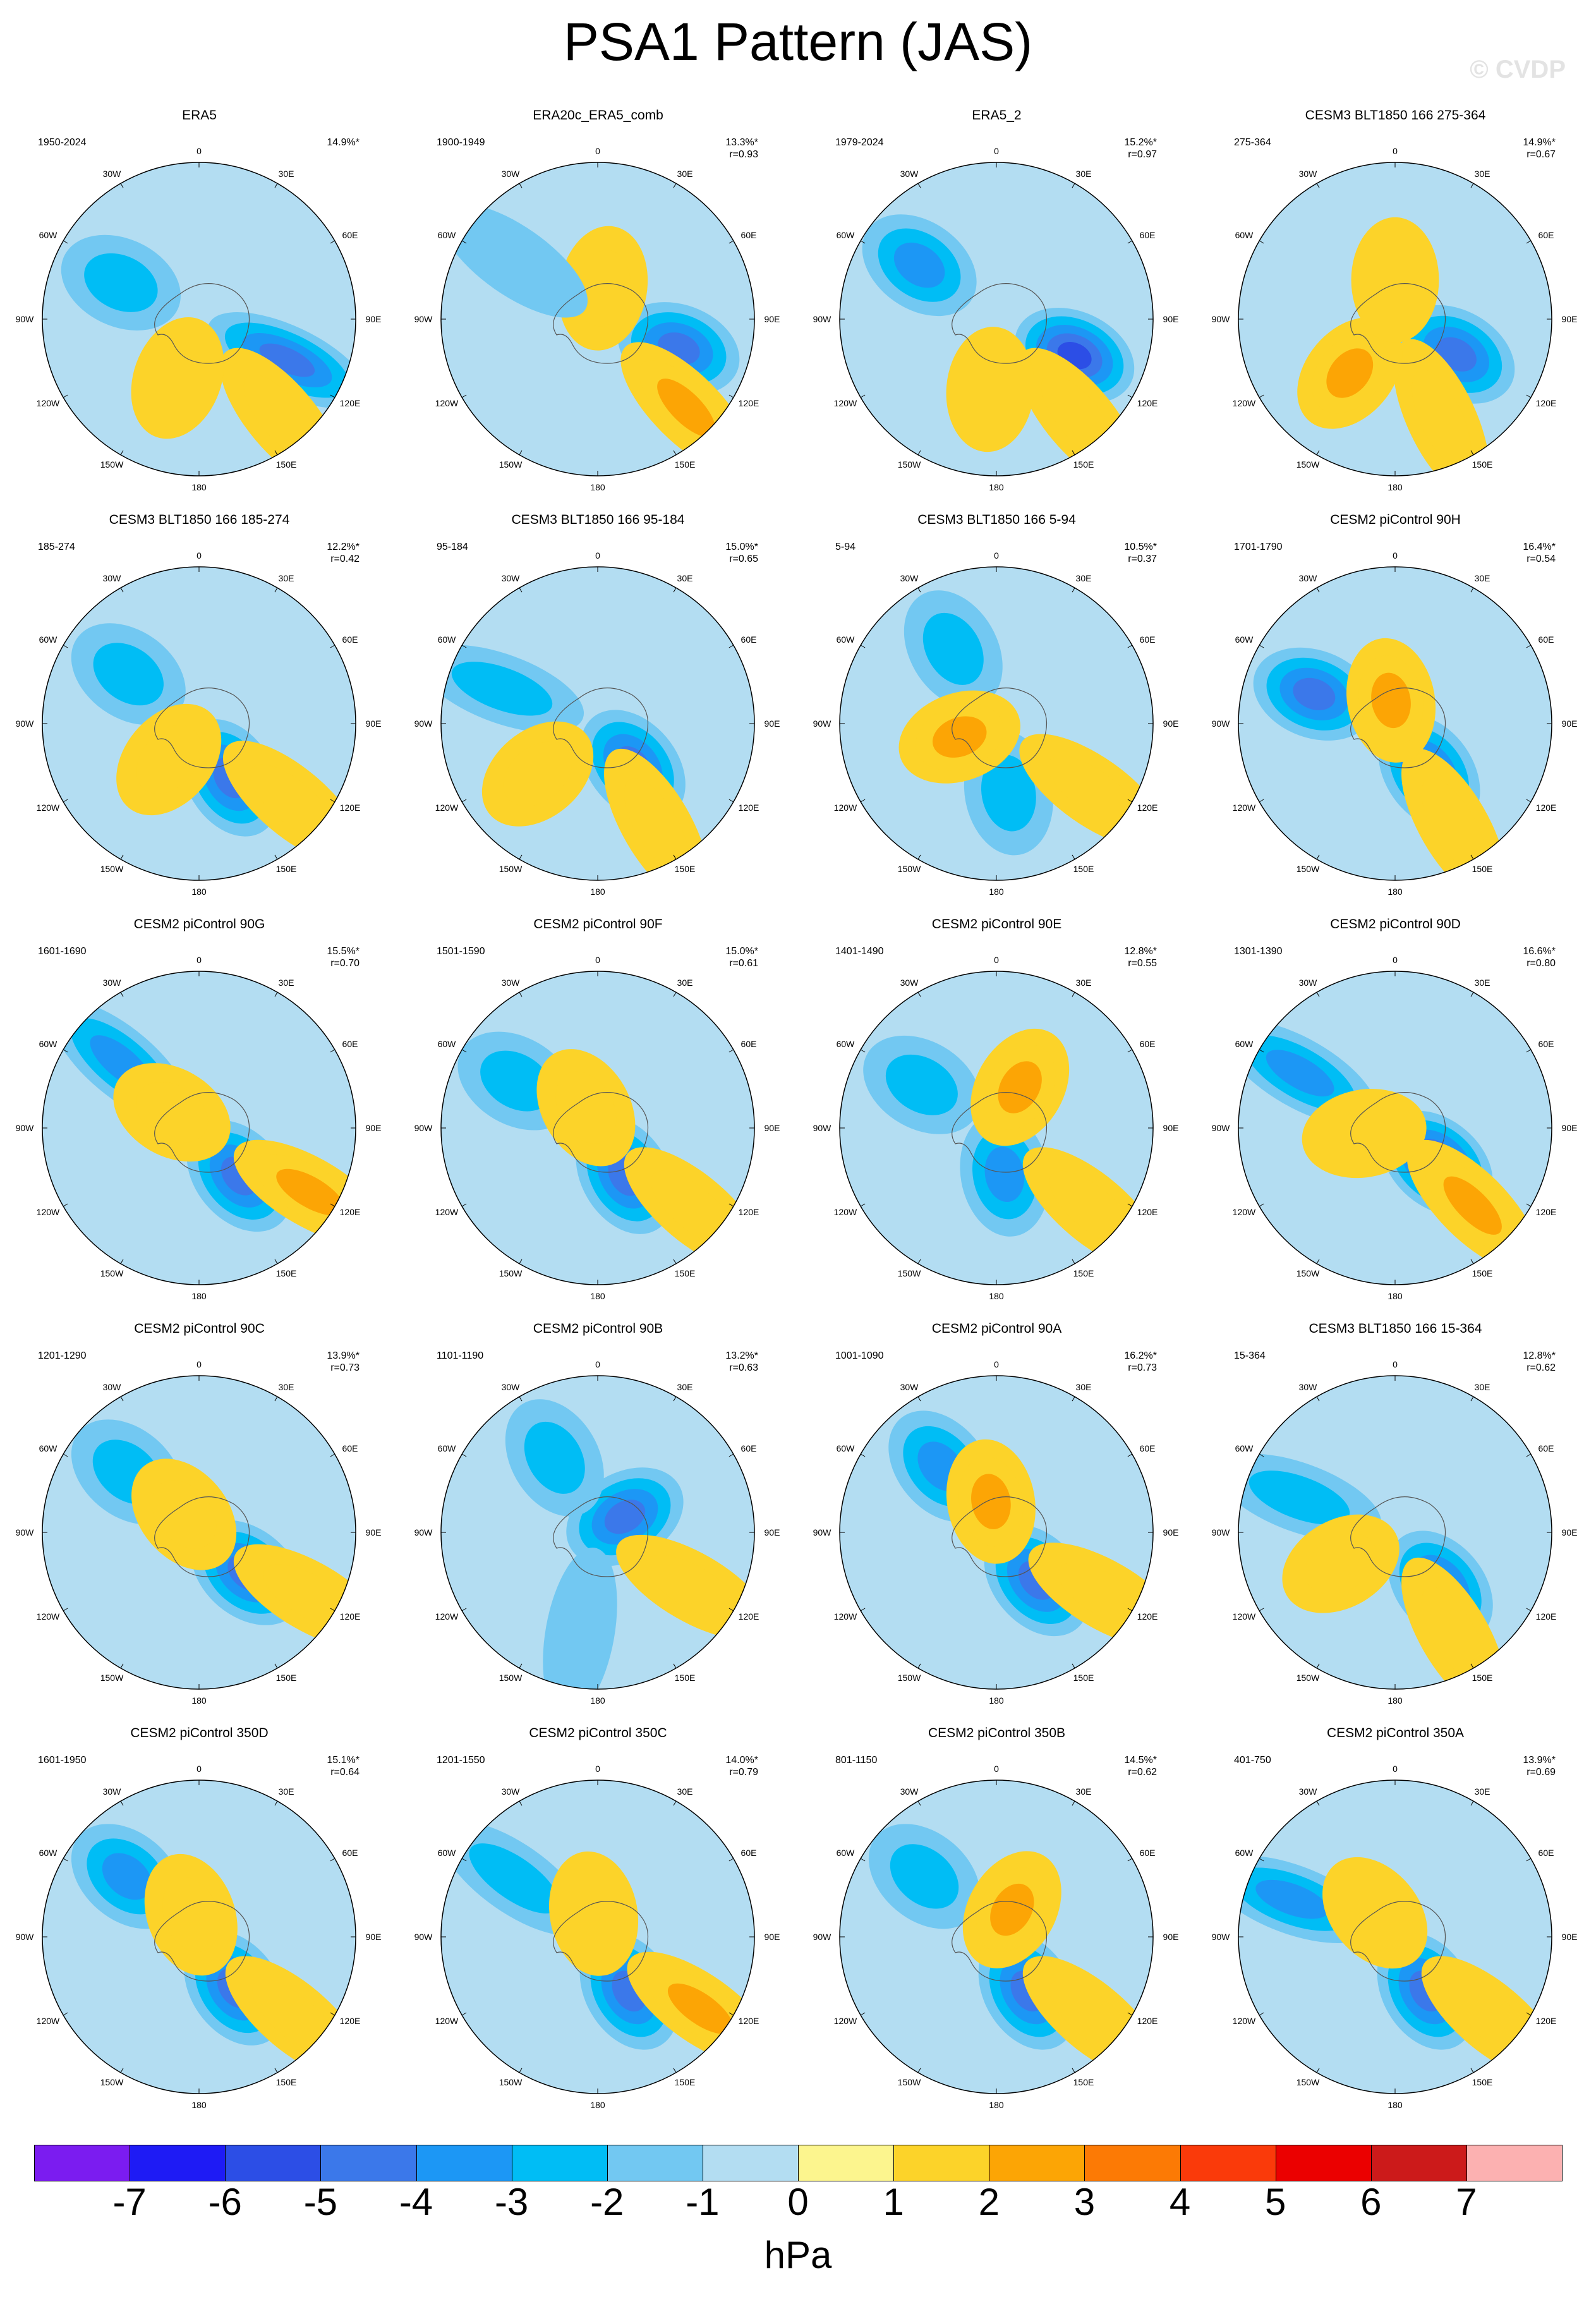 This screenshot has width=1596, height=2304. I want to click on panel-pattern-correlation: r=0.62, so click(1142, 1772).